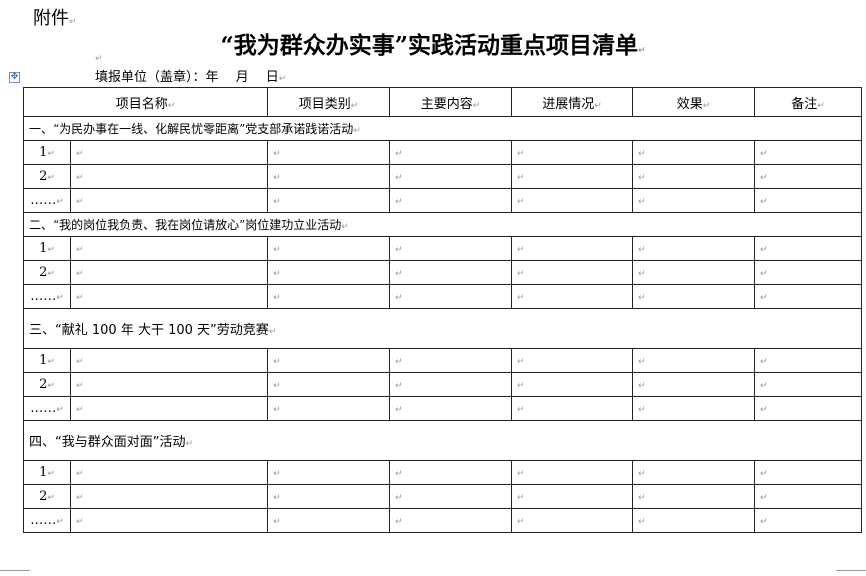  I want to click on column-header: 项目类别↵, so click(328, 102).